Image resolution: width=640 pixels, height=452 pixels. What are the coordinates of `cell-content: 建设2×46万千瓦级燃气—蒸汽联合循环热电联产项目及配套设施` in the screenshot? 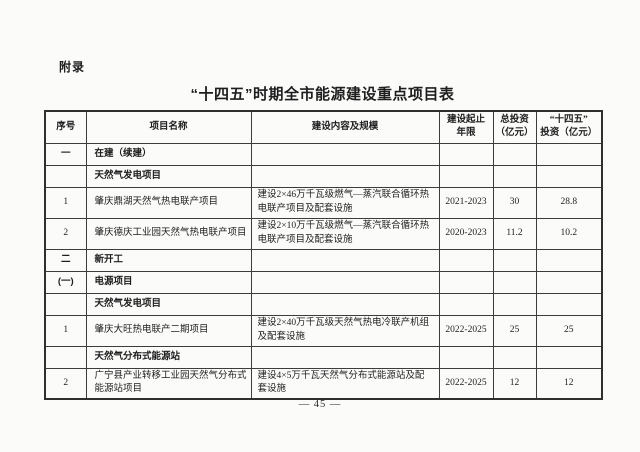 It's located at (345, 202).